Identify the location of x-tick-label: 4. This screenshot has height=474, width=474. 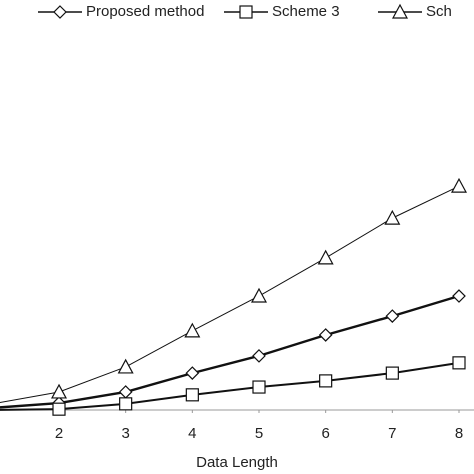
(192, 433).